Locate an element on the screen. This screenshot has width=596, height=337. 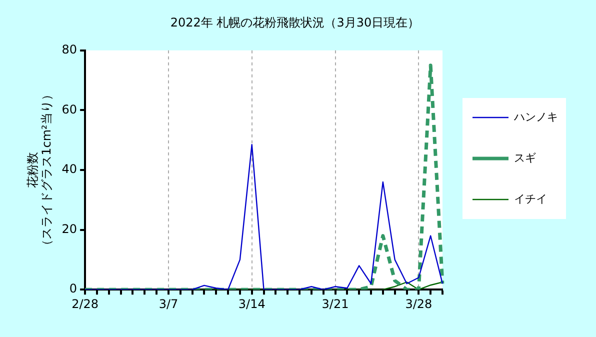
legend-label: ハンノキ is located at coordinates (535, 117).